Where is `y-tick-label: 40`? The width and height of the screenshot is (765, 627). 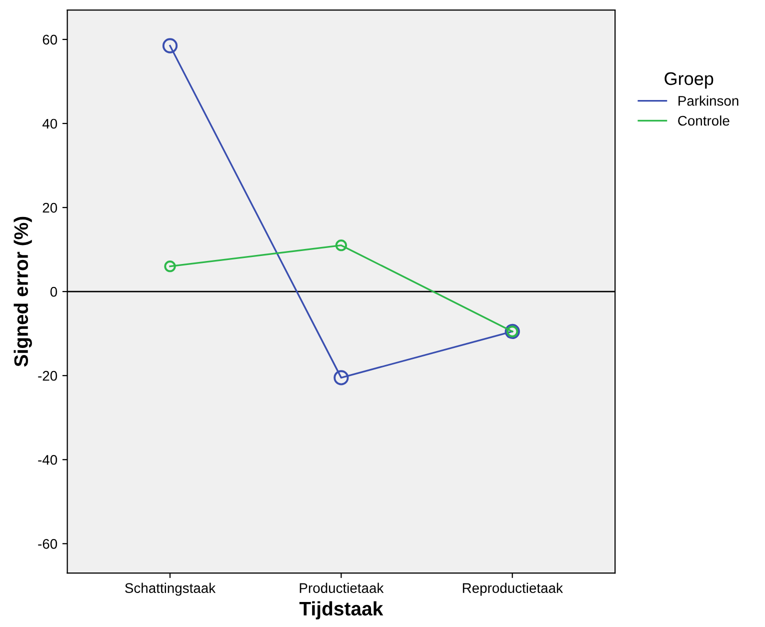 y-tick-label: 40 is located at coordinates (50, 123).